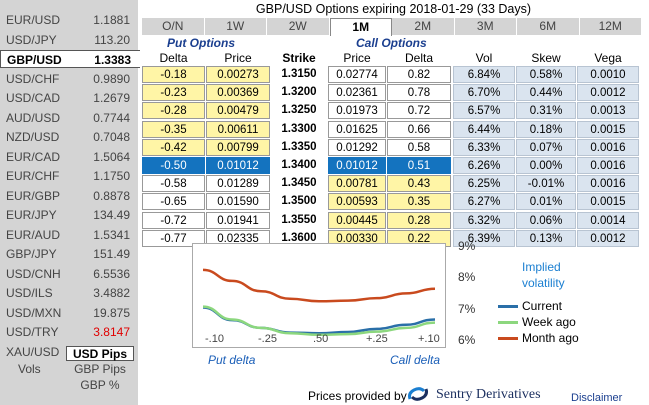  I want to click on cell-call-price: 0.01625, so click(357, 129).